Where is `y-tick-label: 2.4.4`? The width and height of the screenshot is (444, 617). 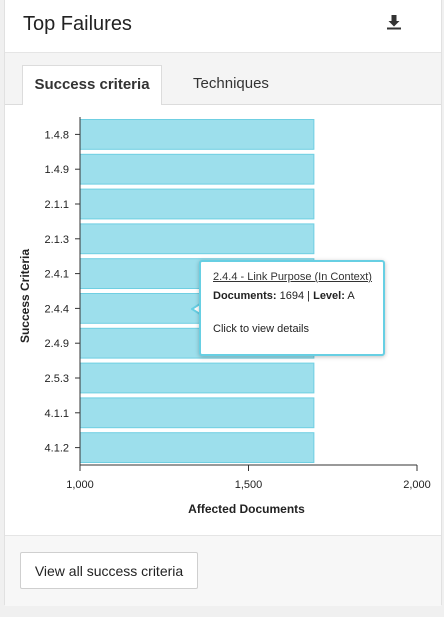
y-tick-label: 2.4.4 is located at coordinates (57, 309).